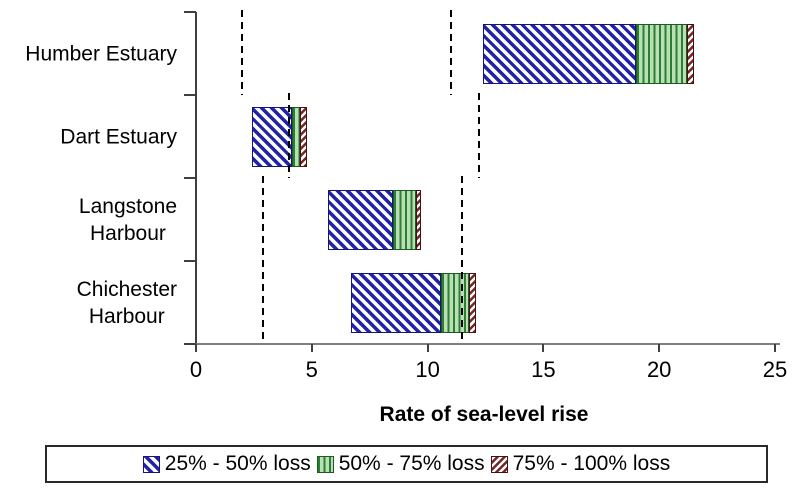 This screenshot has height=491, width=800. I want to click on legend-label: 25% - 50% loss, so click(237, 463).